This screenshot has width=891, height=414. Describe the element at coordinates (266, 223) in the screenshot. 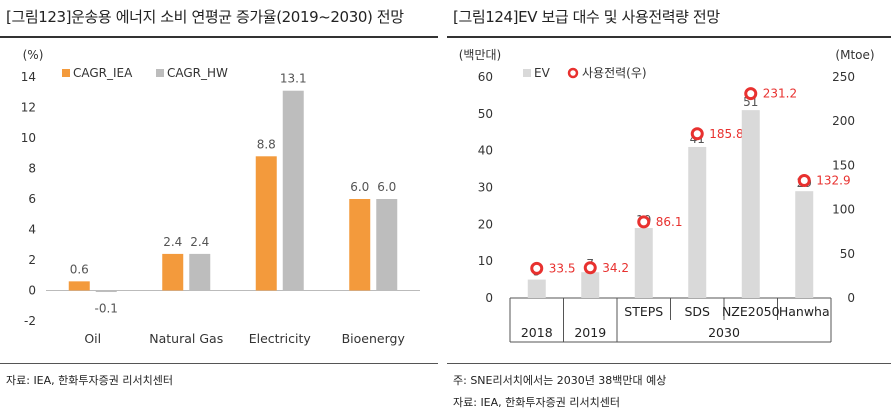

I see `bar-cagr-iea-electricity` at that location.